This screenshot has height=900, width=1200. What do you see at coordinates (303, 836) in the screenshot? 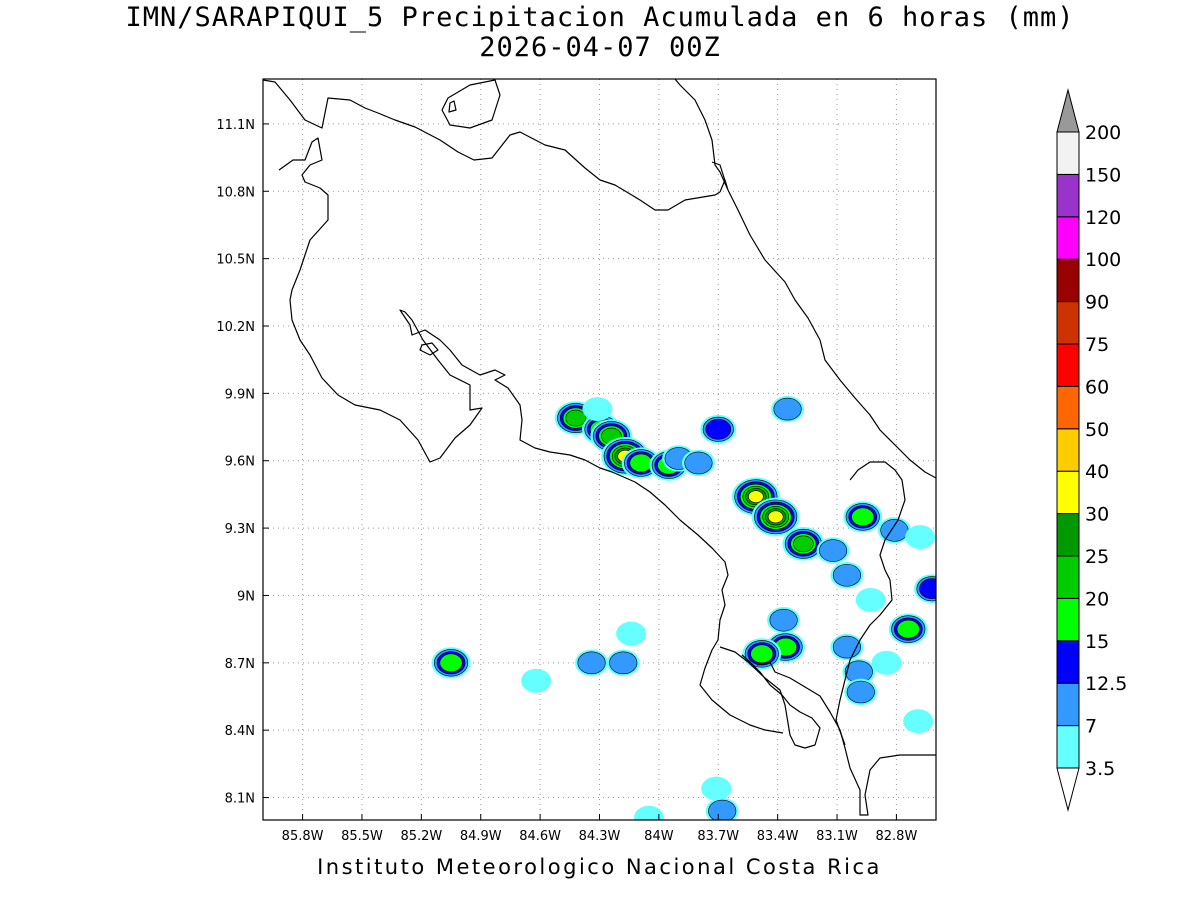
I see `lon-tick-label: 85.8W` at bounding box center [303, 836].